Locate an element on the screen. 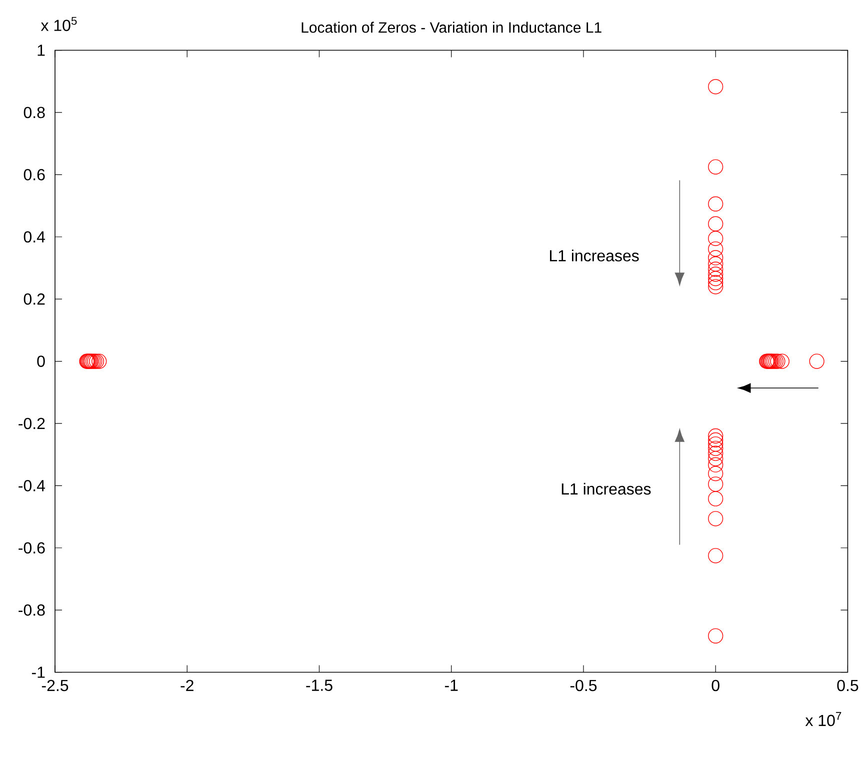 The image size is (866, 761). x-tick-label: -0.5 is located at coordinates (583, 686).